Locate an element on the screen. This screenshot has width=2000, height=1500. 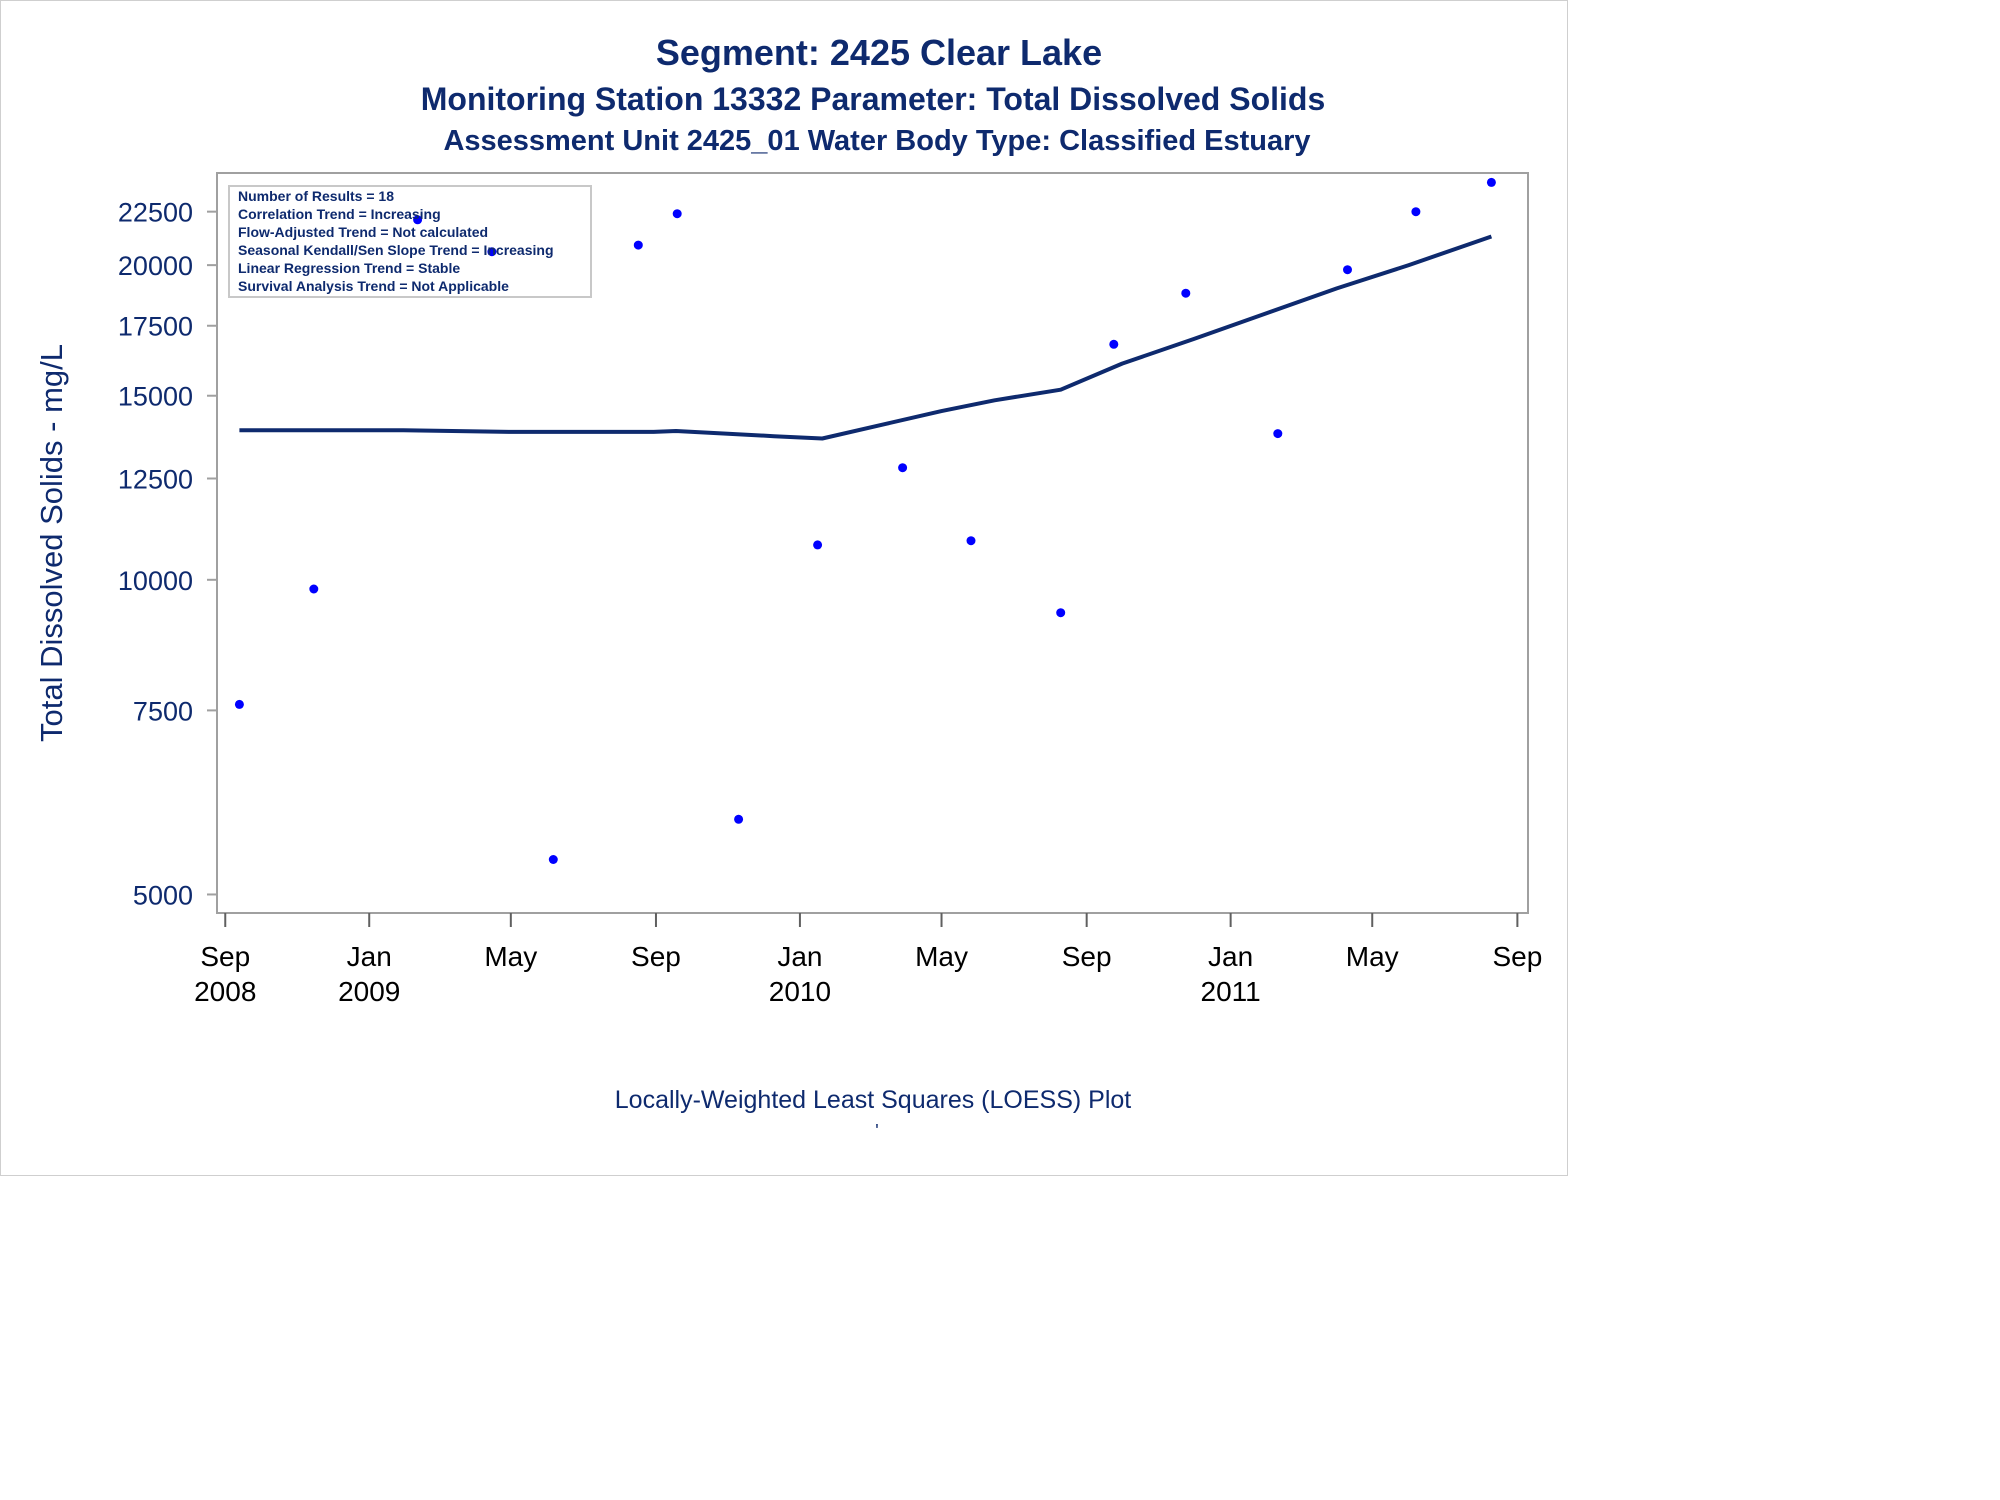
y-tick-label: 10000 is located at coordinates (155, 581).